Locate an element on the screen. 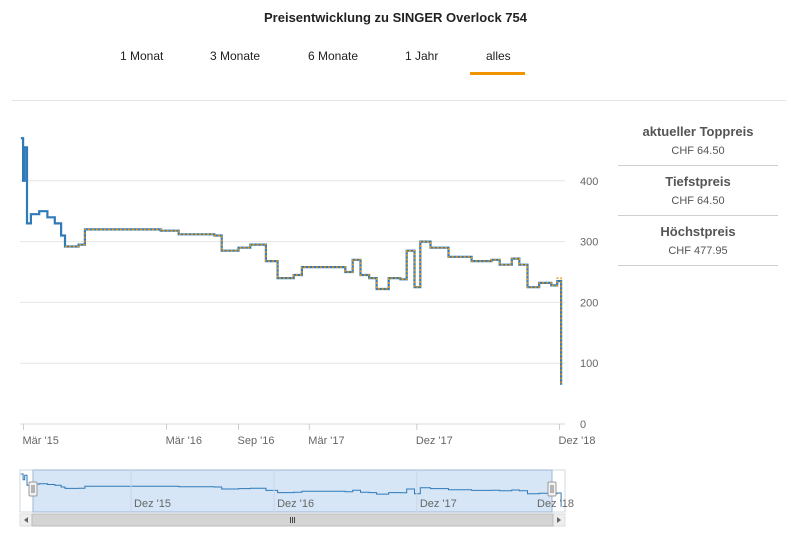 The image size is (791, 534). x-tick-label: Dez '17 is located at coordinates (434, 441).